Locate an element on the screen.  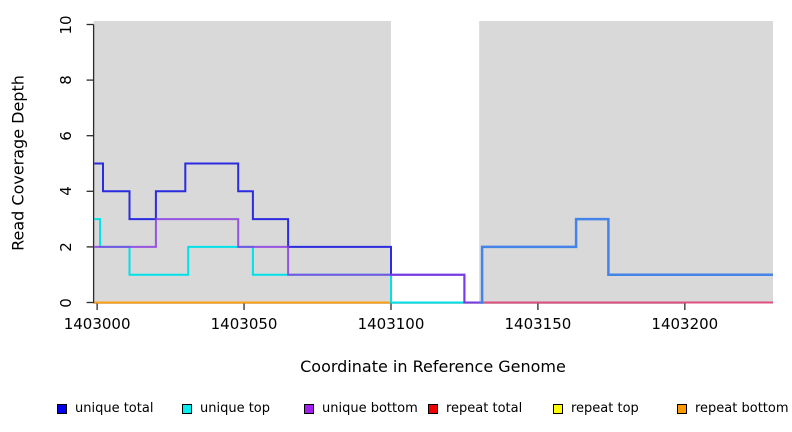
legend-label: unique total is located at coordinates (114, 408).